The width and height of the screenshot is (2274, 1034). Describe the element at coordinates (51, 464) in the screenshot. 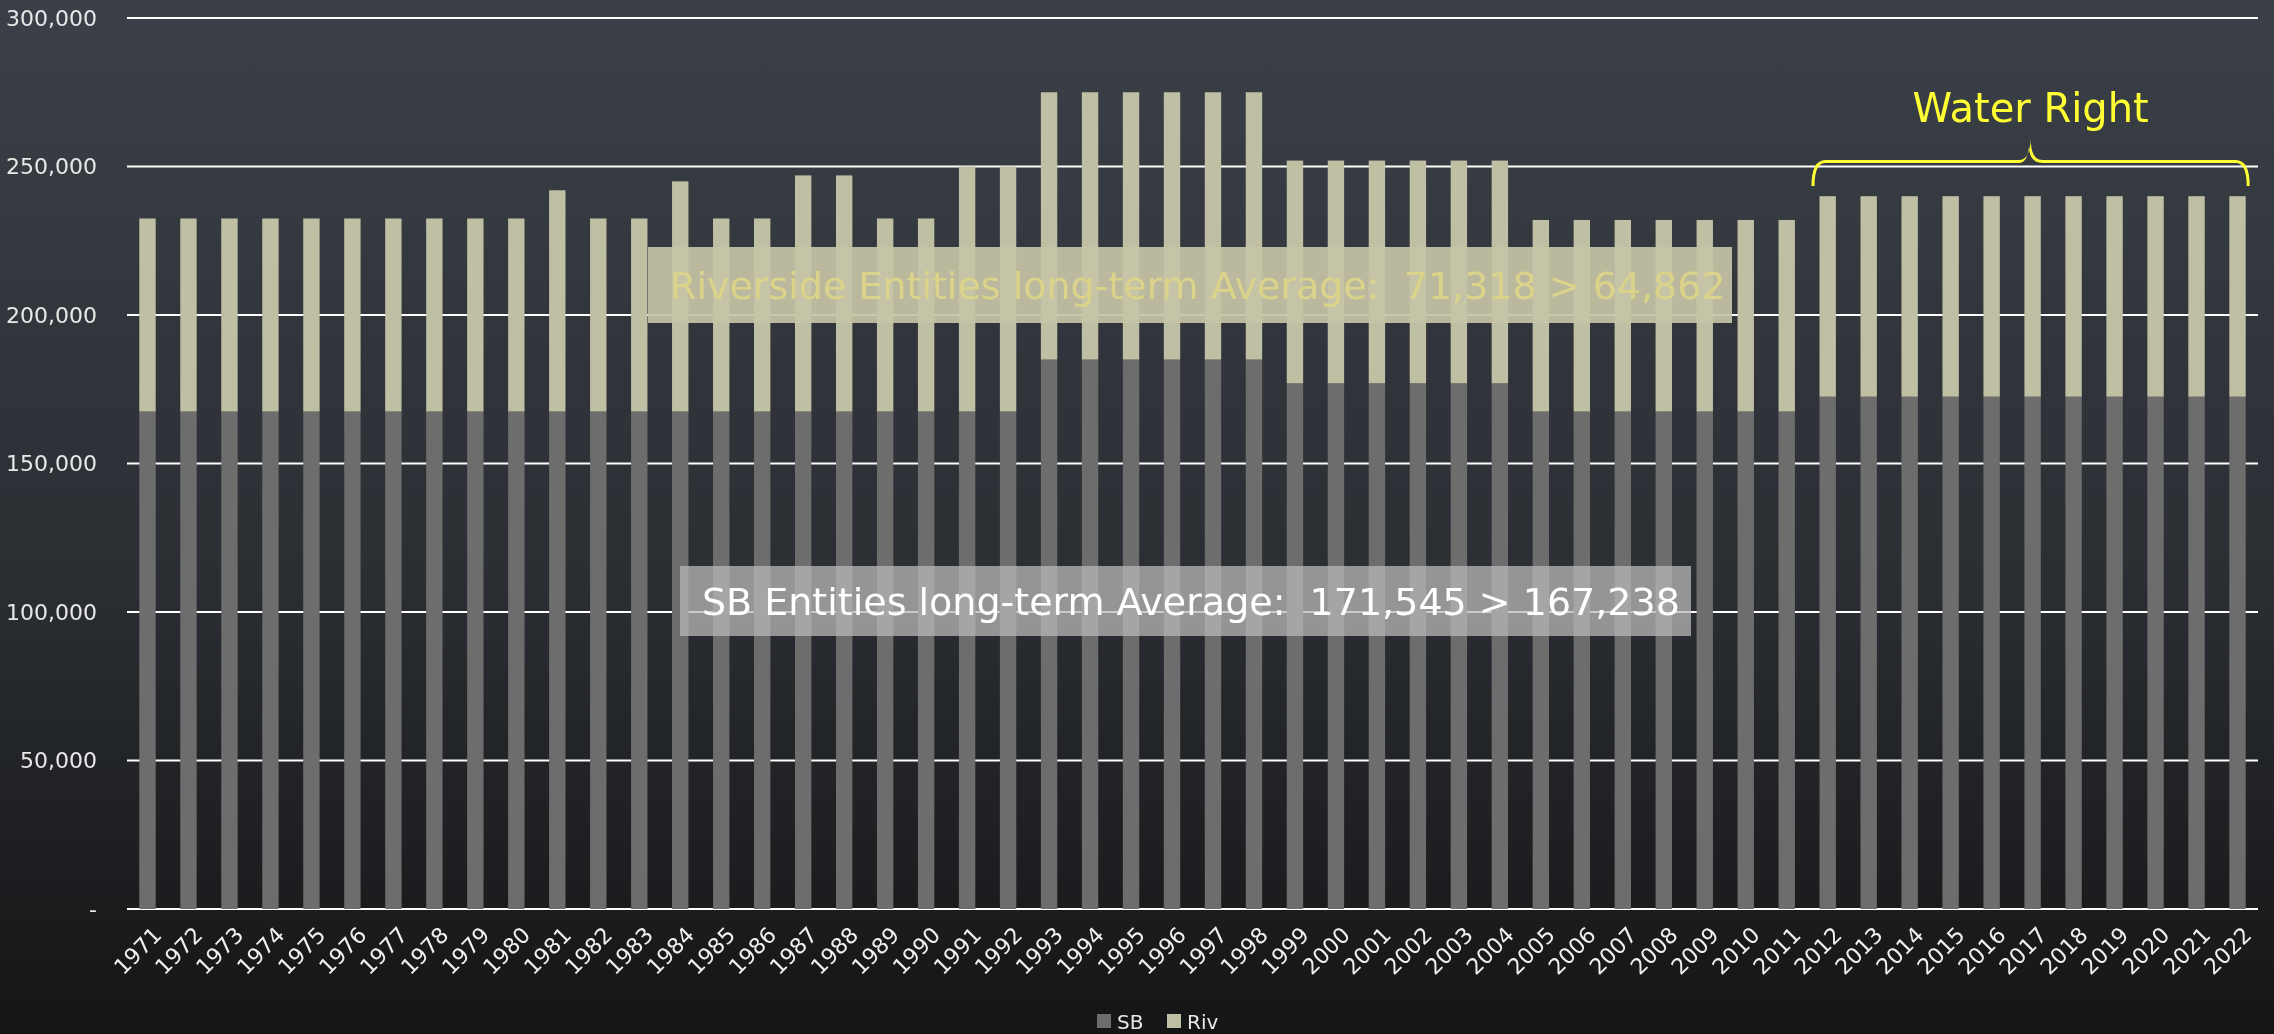

I see `y-tick-label: 150,000` at that location.